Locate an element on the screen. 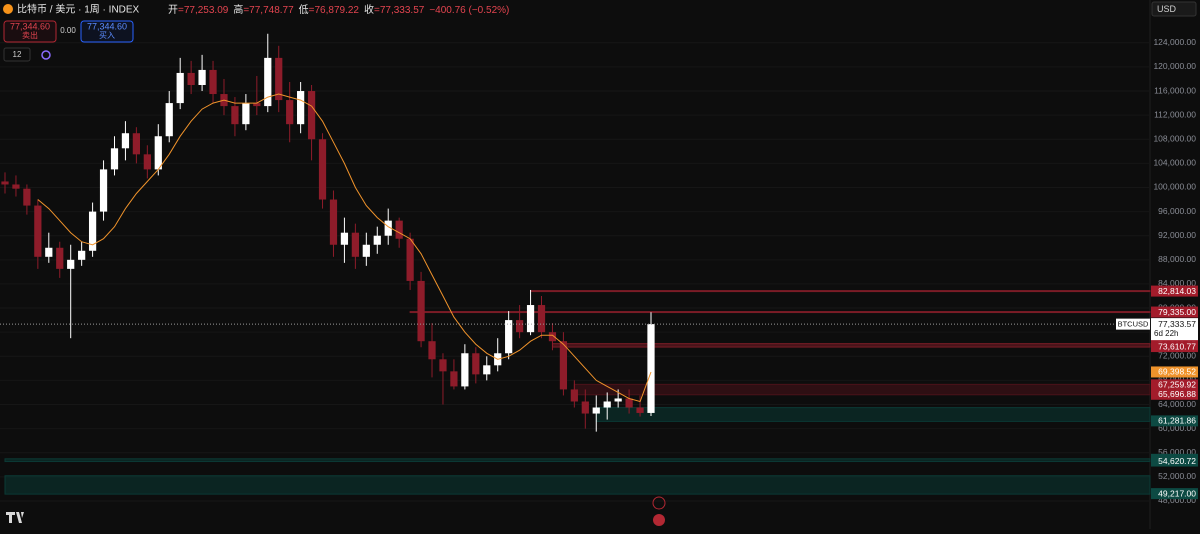 The height and width of the screenshot is (534, 1200). y-tick-label: 120,000.00 is located at coordinates (1174, 66).